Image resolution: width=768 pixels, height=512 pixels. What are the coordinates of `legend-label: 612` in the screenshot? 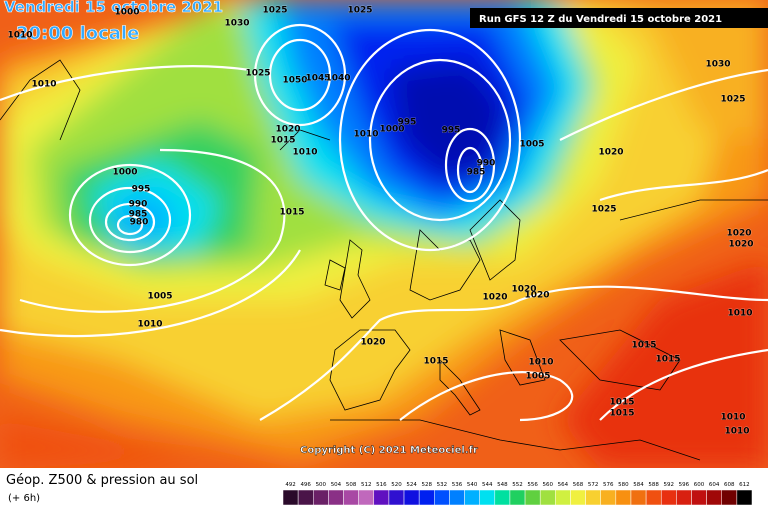 It's located at (744, 485).